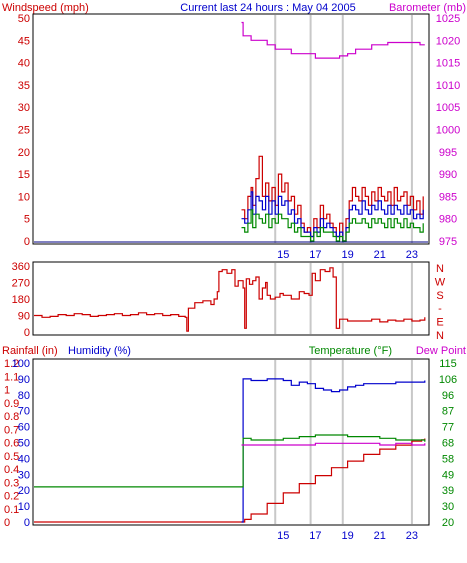 The width and height of the screenshot is (467, 563). Describe the element at coordinates (441, 351) in the screenshot. I see `dewpoint-axis-title: Dew Point` at that location.